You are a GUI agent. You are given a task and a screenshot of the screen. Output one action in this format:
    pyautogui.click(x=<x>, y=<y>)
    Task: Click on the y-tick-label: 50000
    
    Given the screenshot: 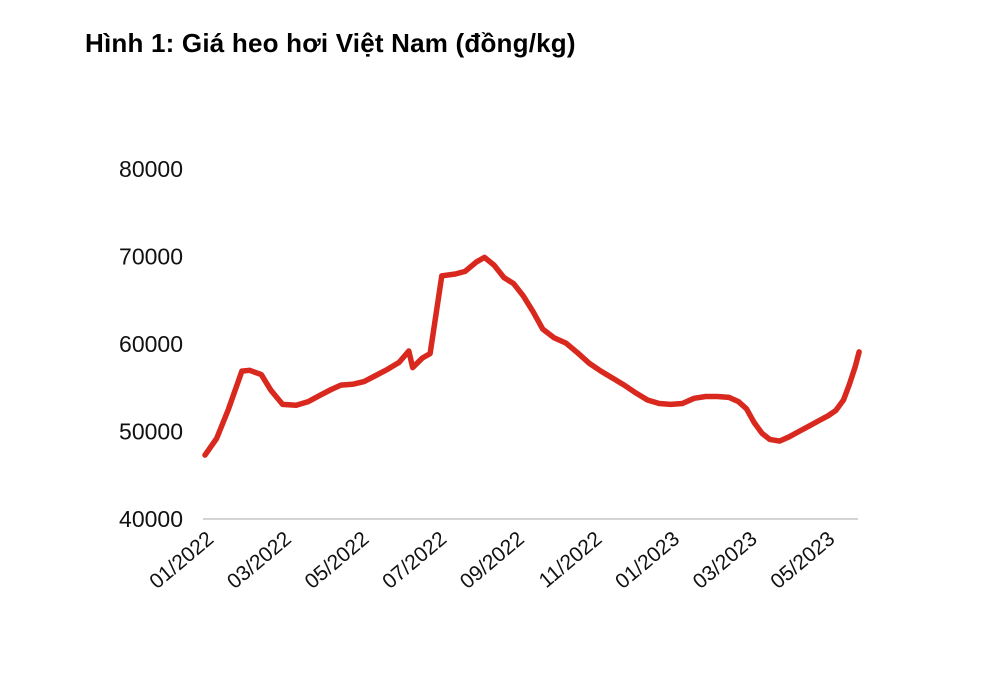 What is the action you would take?
    pyautogui.click(x=151, y=432)
    